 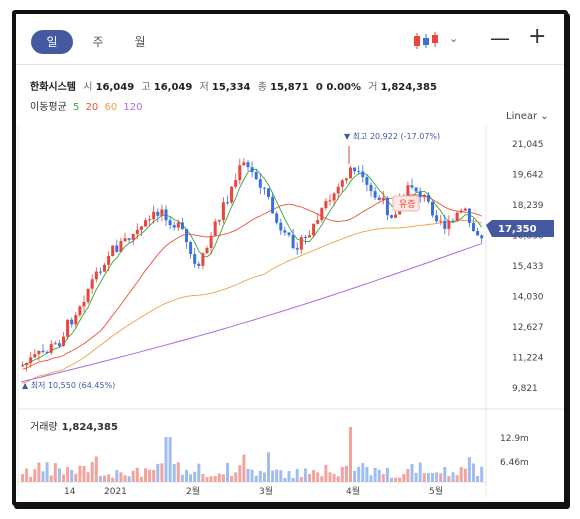 What do you see at coordinates (111, 107) in the screenshot?
I see `ma-60: 60` at bounding box center [111, 107].